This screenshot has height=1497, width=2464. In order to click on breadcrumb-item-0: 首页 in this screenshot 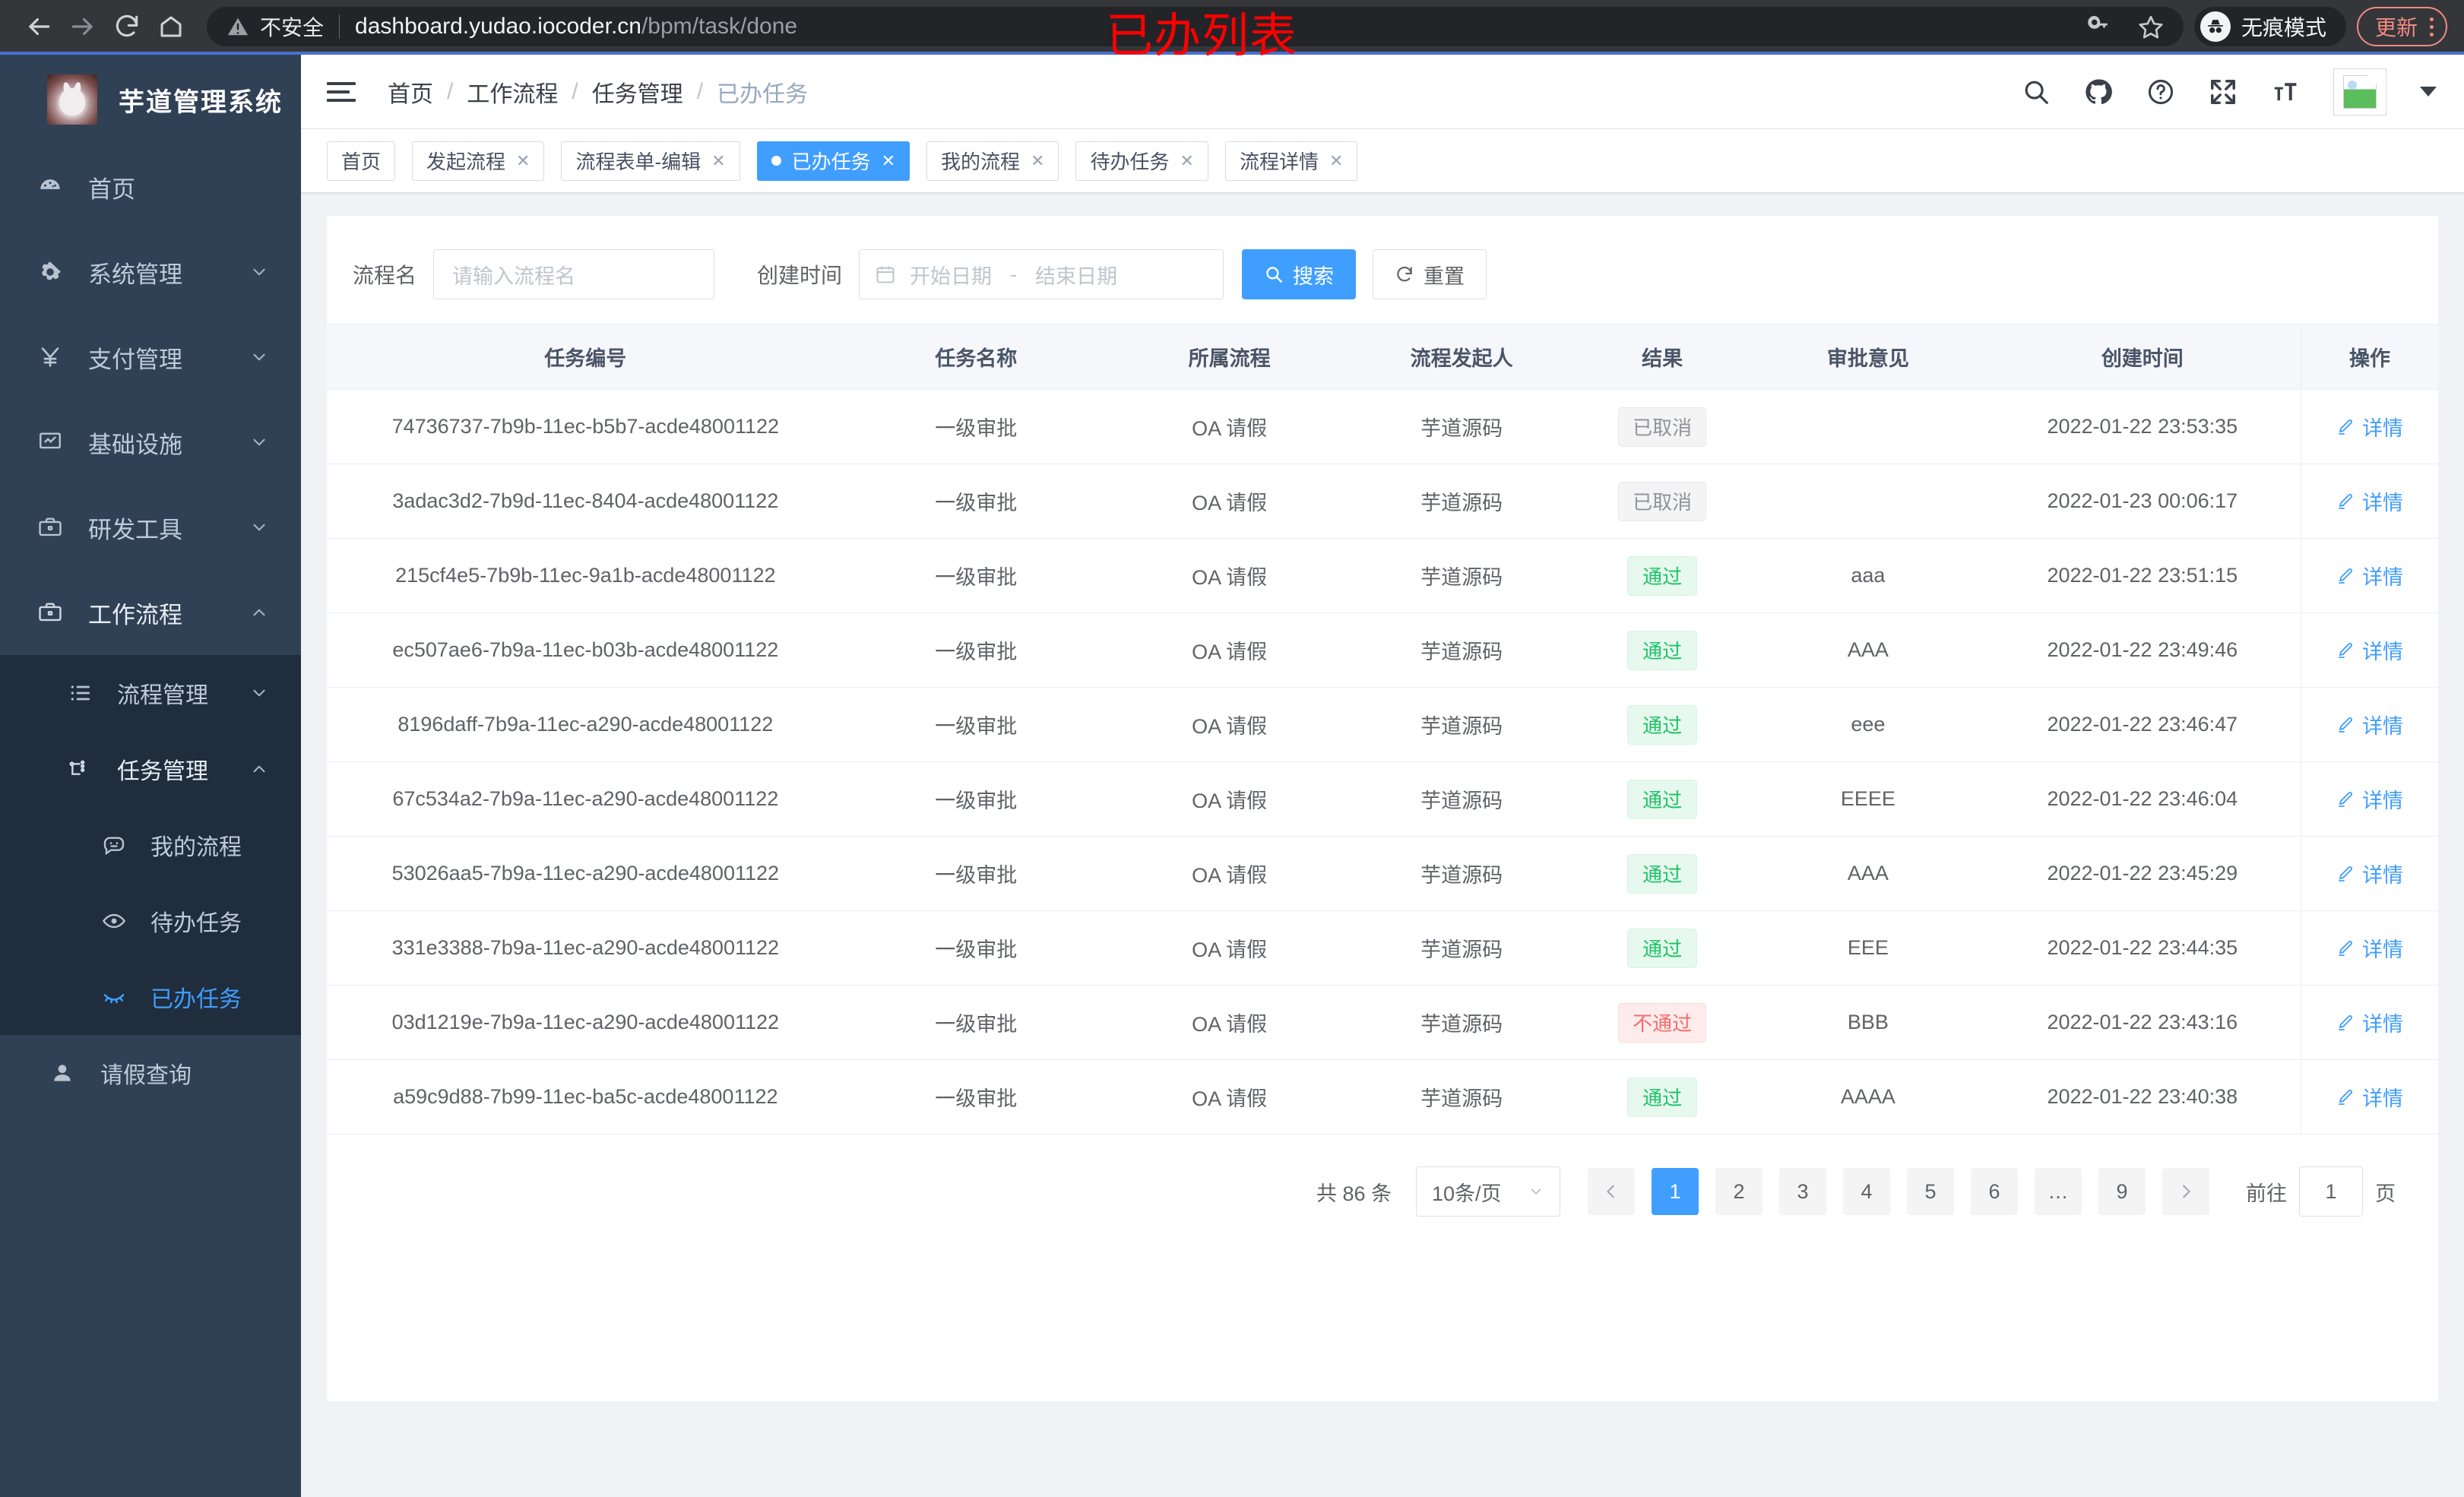, I will do `click(410, 94)`.